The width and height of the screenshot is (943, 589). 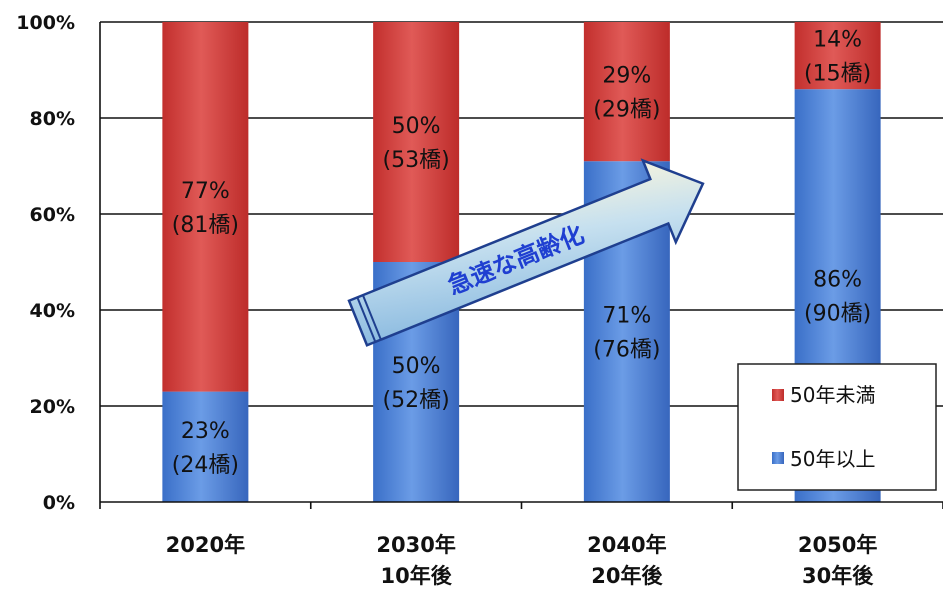 I want to click on x-category-label: 2030年, so click(x=415, y=545).